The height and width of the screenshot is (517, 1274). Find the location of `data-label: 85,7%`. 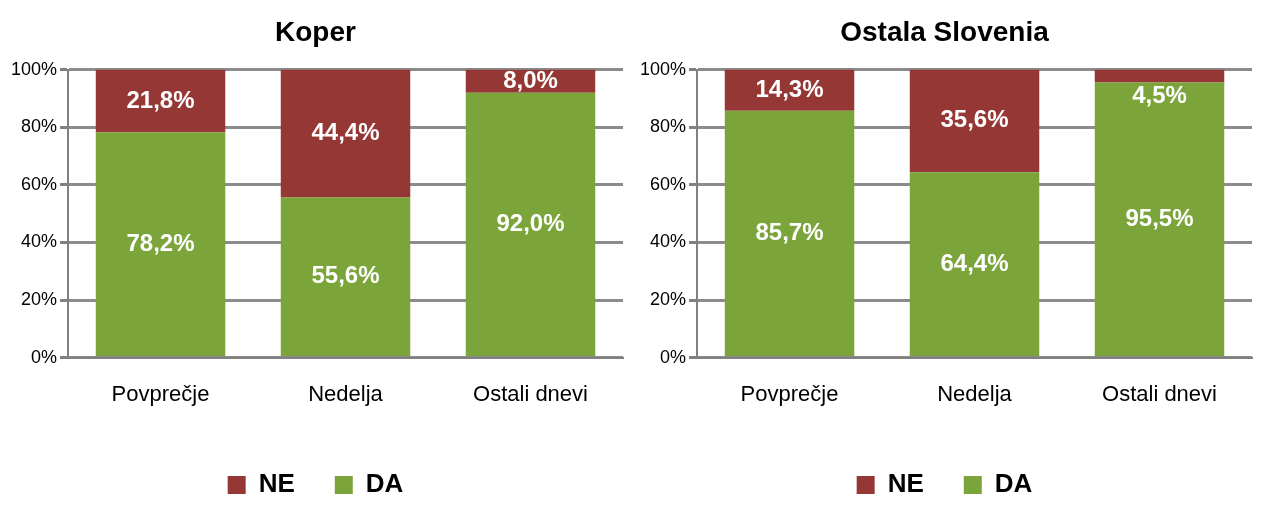

data-label: 85,7% is located at coordinates (789, 232).